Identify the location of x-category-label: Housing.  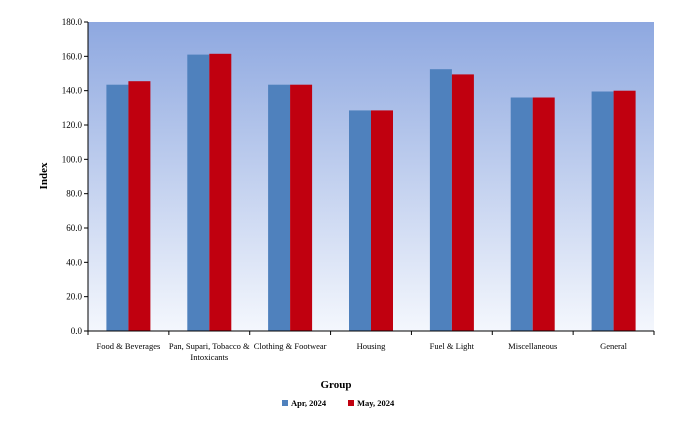
(372, 346).